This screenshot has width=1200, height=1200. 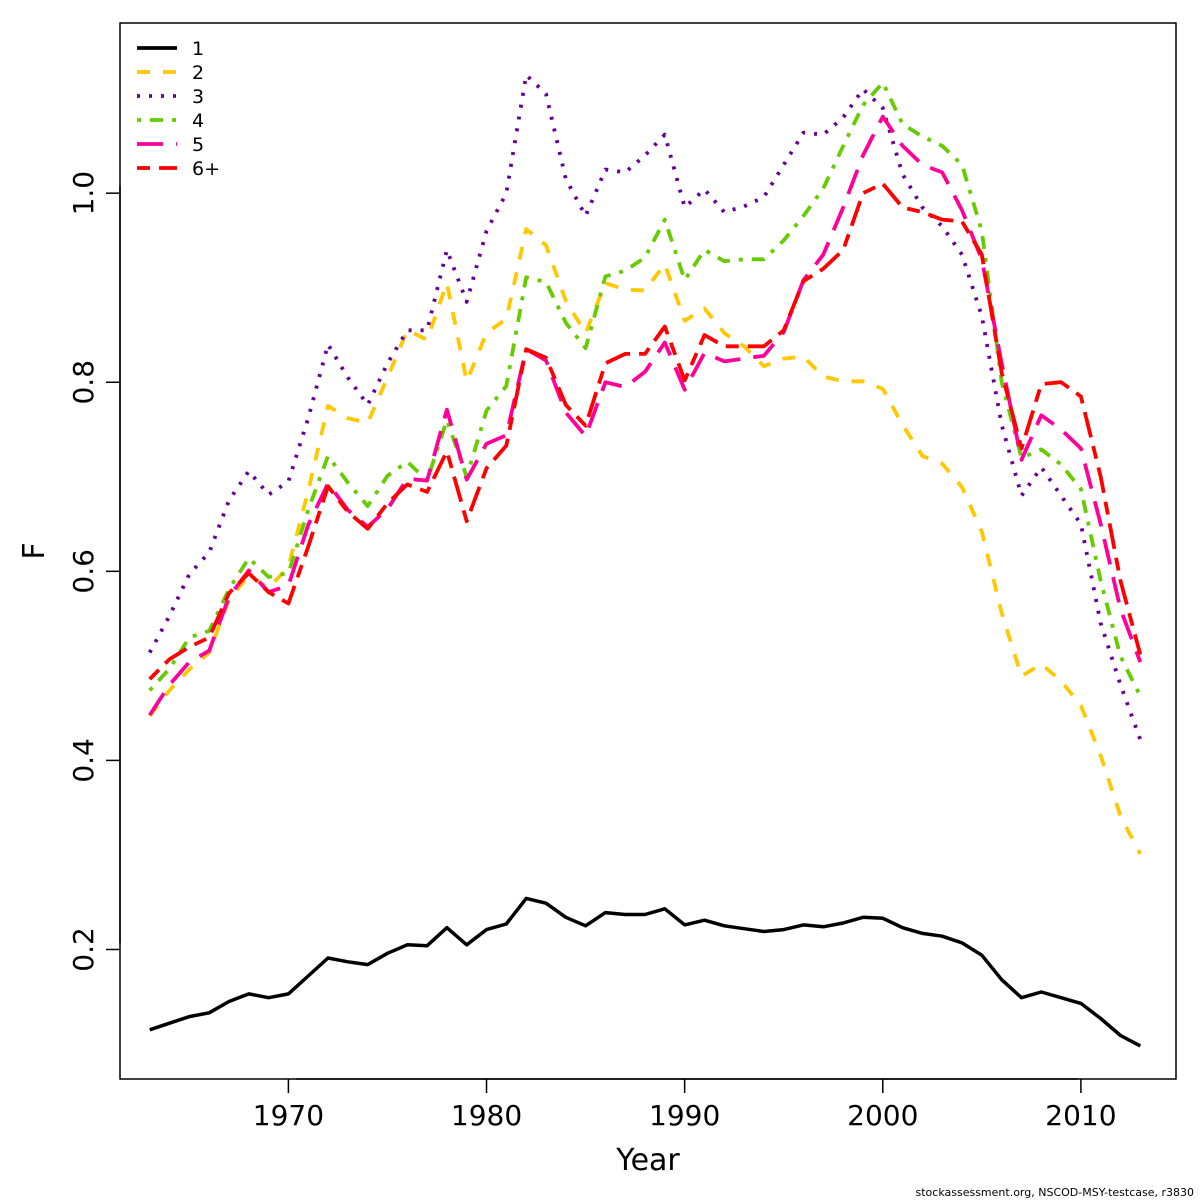 I want to click on x-tick-label: 1980, so click(x=486, y=1115).